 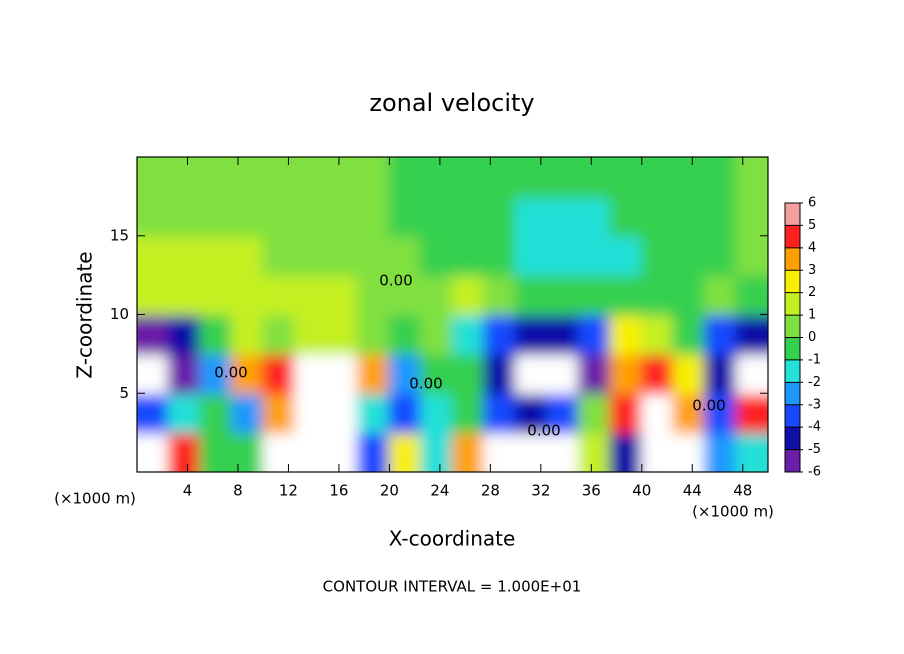 What do you see at coordinates (124, 393) in the screenshot?
I see `y-tick-label: 5` at bounding box center [124, 393].